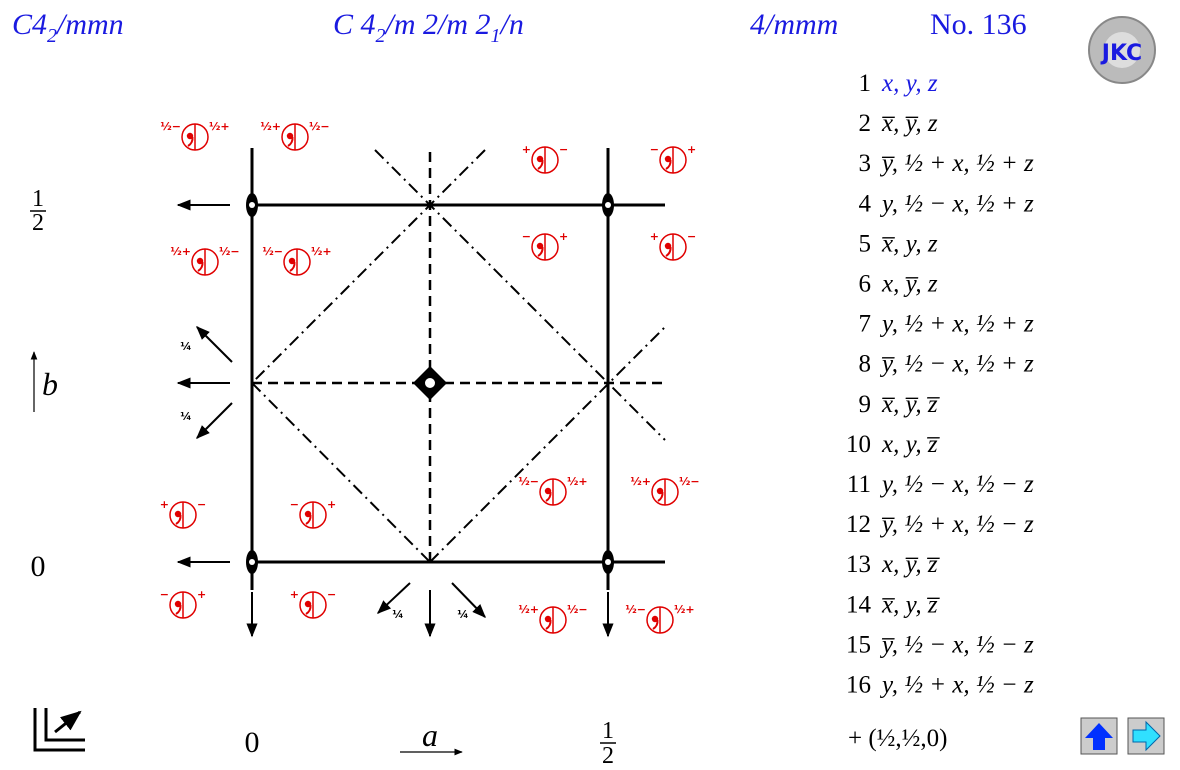 The image size is (1180, 770). I want to click on coord-triplet: x, y, z, so click(909, 83).